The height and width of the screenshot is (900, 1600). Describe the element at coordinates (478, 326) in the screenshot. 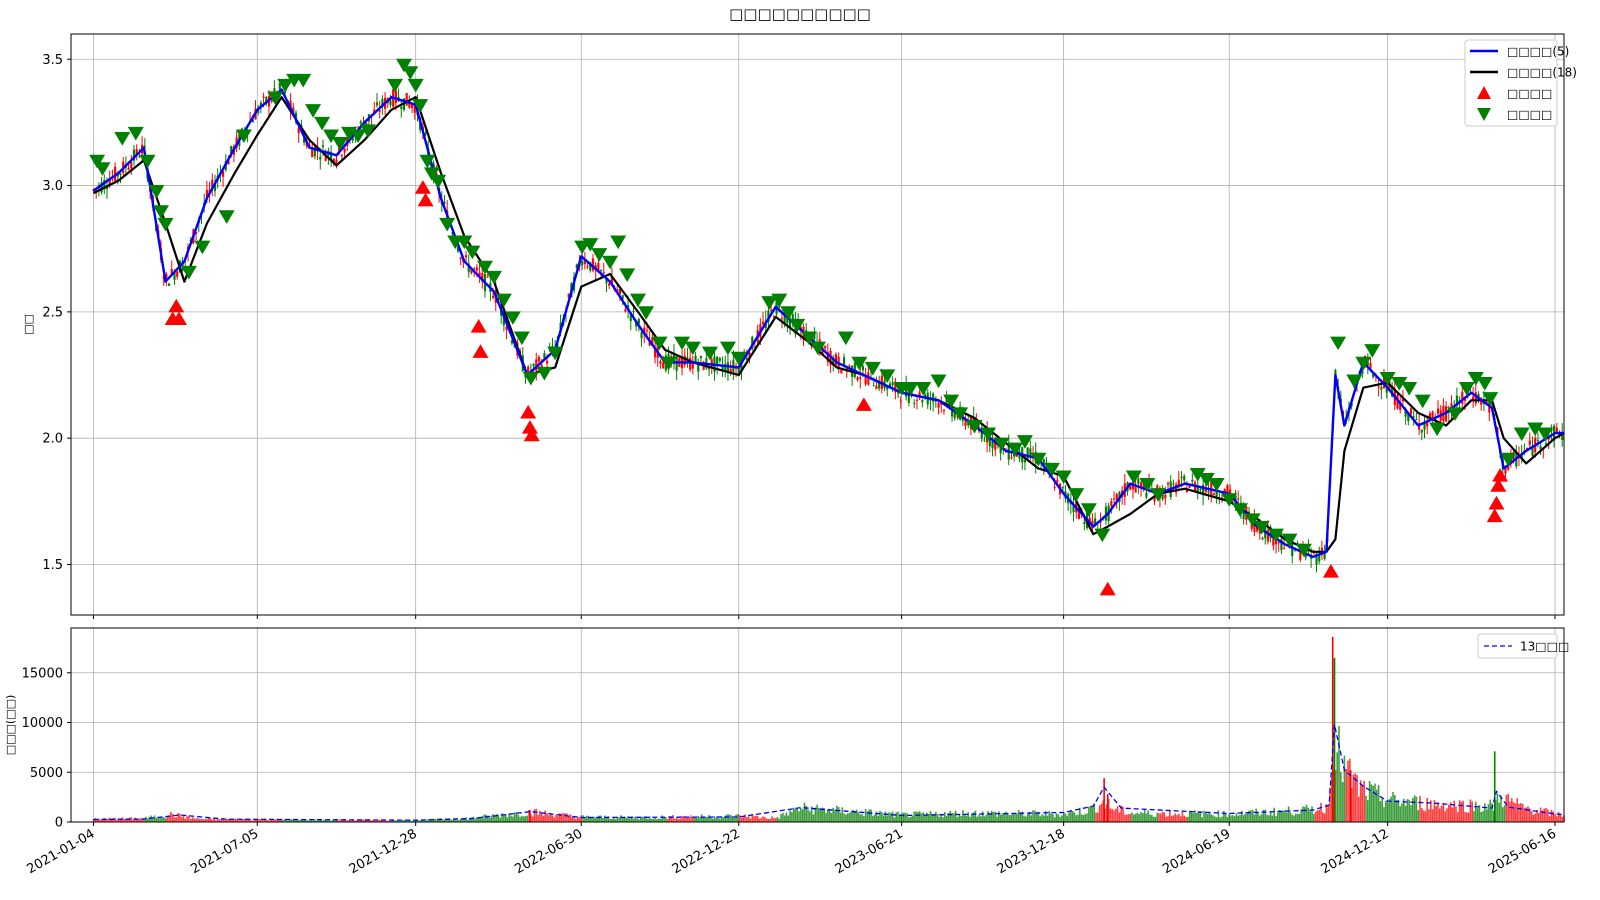

I see `buy-signal-marker` at that location.